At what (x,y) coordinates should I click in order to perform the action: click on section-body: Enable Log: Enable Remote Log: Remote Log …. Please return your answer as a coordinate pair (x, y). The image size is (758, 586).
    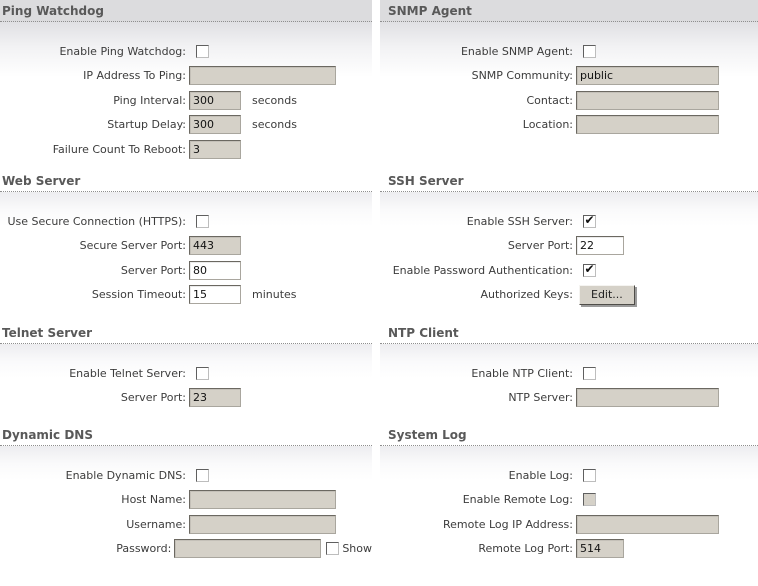
    Looking at the image, I should click on (569, 516).